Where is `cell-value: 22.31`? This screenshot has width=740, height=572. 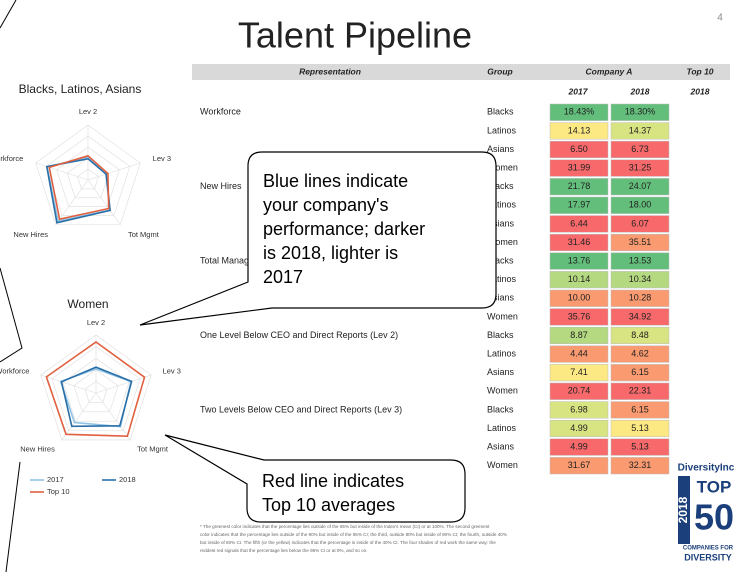 cell-value: 22.31 is located at coordinates (640, 391).